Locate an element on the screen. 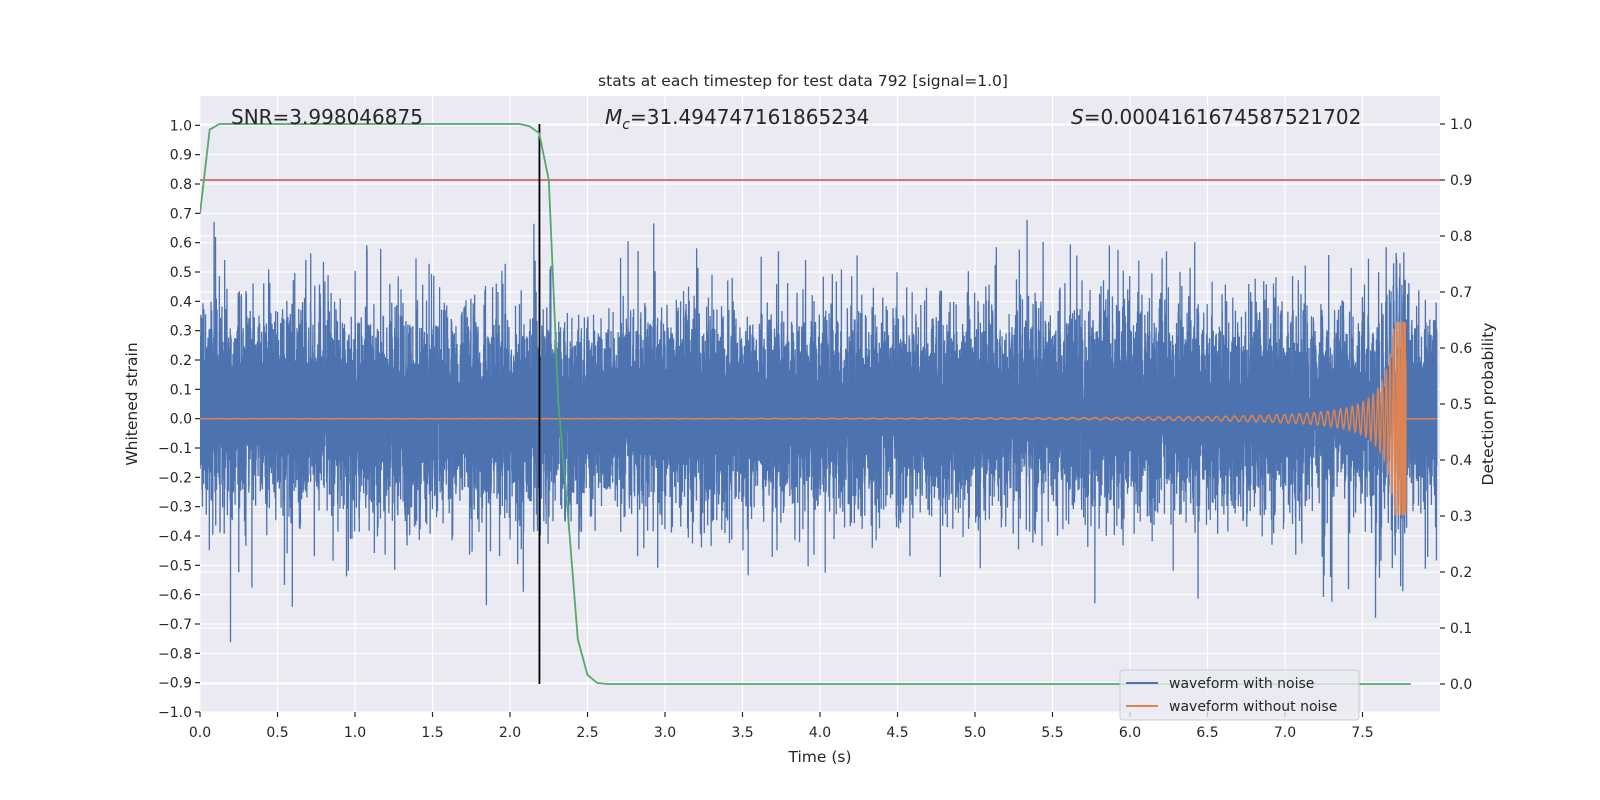 This screenshot has width=1600, height=800. y-tick-label: 0.5 is located at coordinates (181, 273).